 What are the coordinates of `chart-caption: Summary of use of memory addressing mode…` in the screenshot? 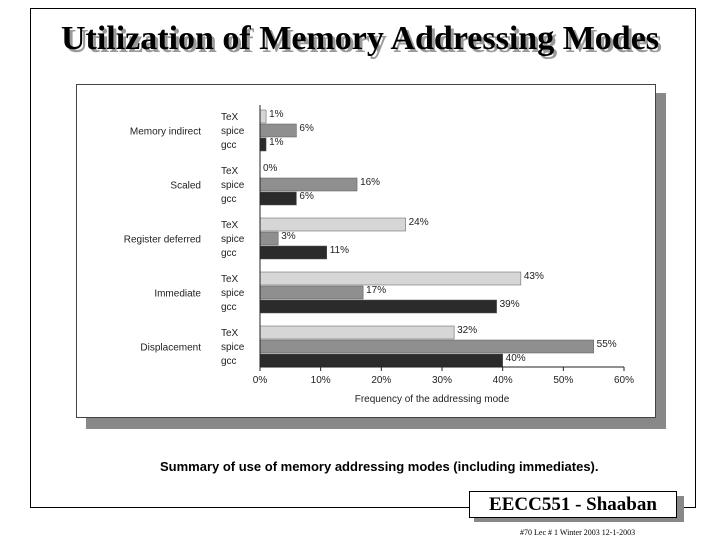 It's located at (379, 466).